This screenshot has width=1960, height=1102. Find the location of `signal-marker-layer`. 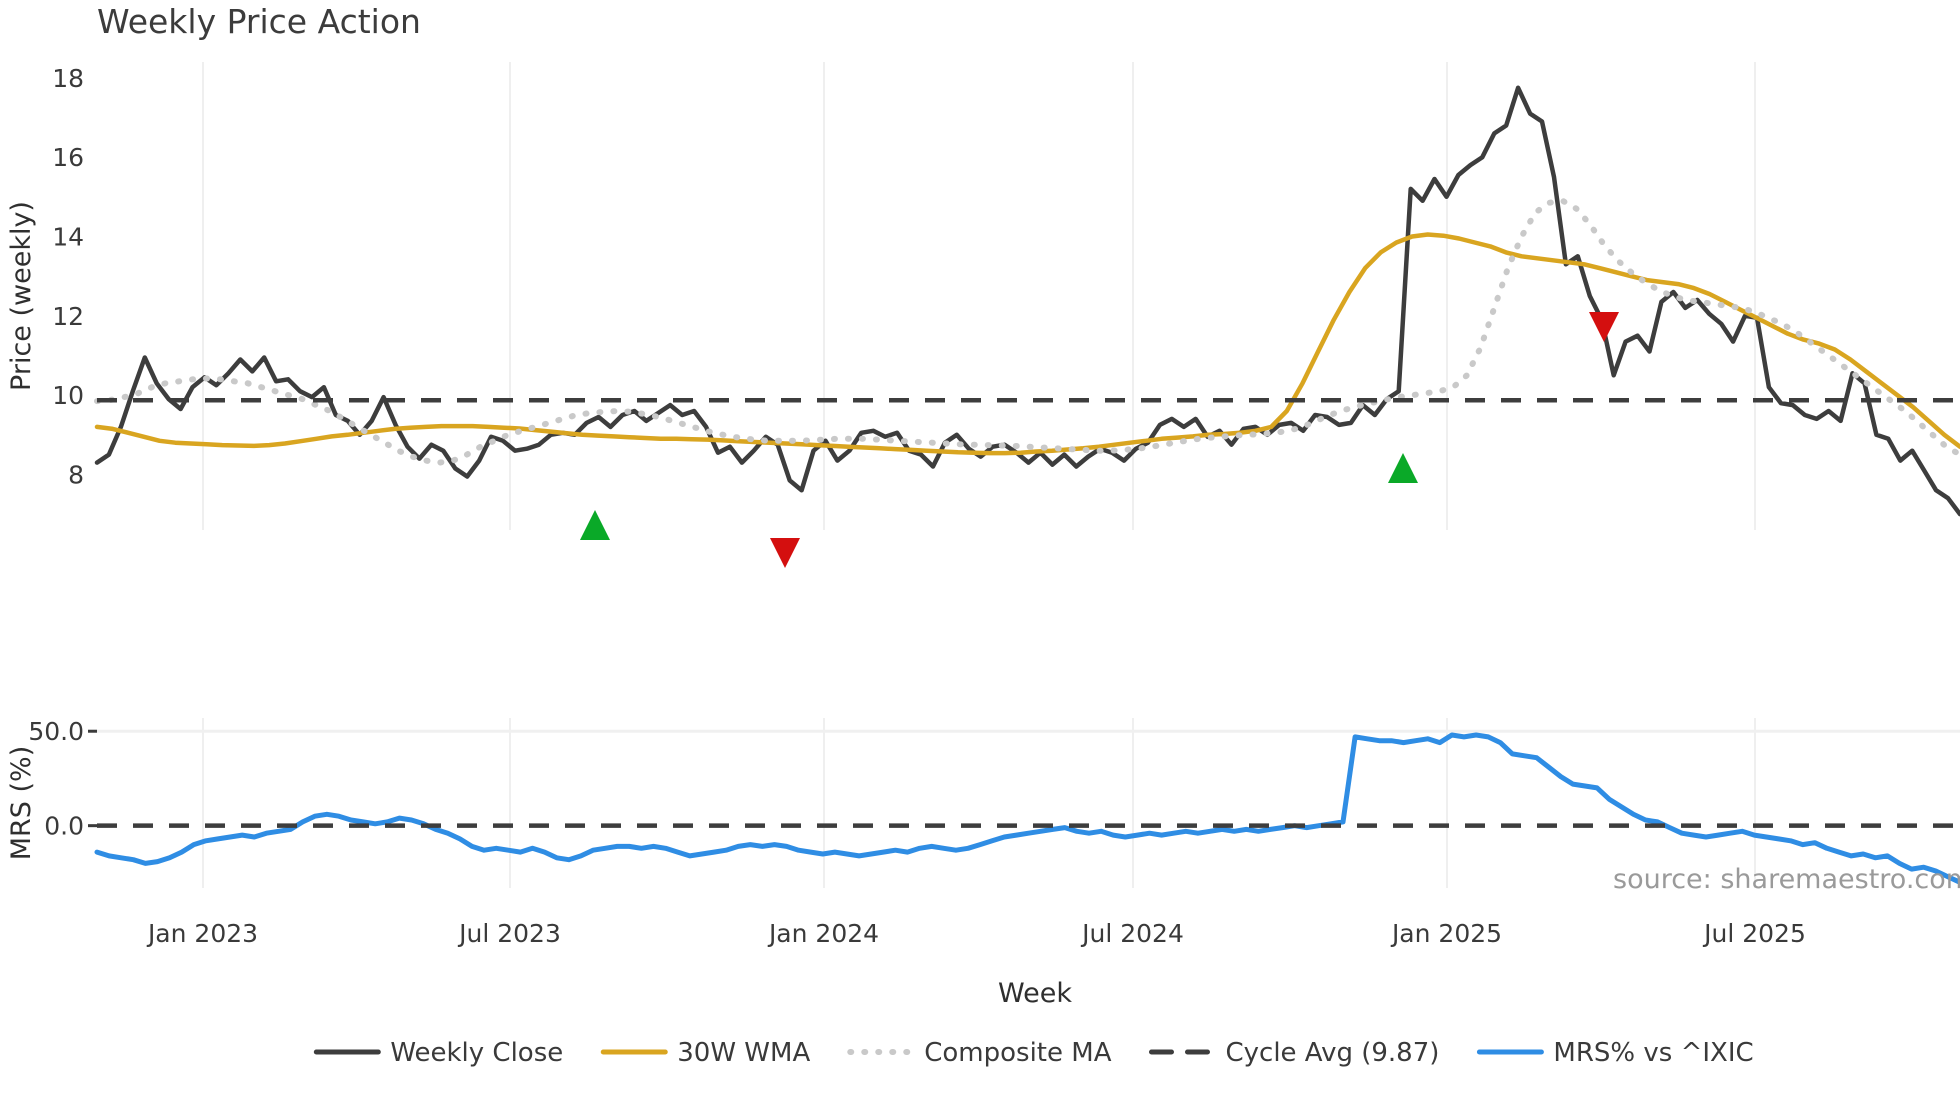

signal-marker-layer is located at coordinates (1099, 440).